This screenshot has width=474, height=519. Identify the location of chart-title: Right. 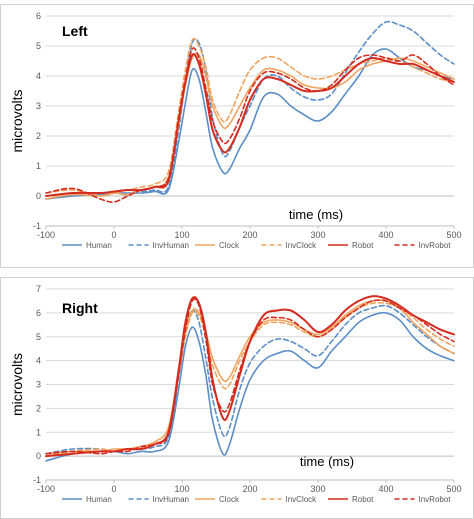
(80, 308).